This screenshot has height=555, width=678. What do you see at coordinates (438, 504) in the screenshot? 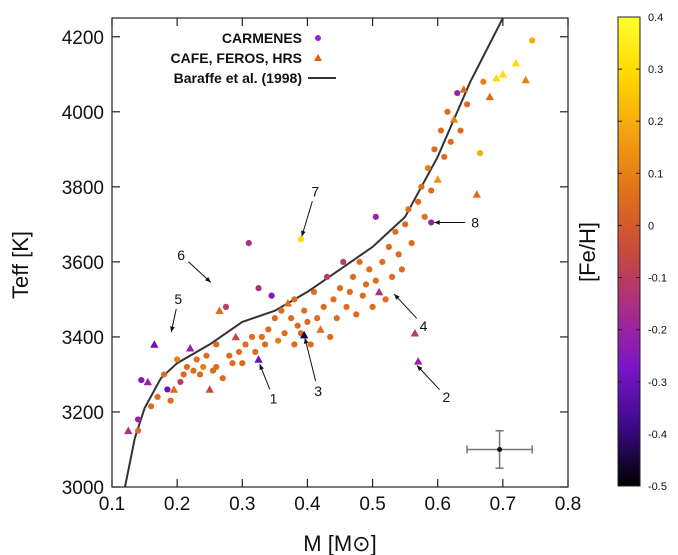
I see `x-tick-label: 0.6` at bounding box center [438, 504].